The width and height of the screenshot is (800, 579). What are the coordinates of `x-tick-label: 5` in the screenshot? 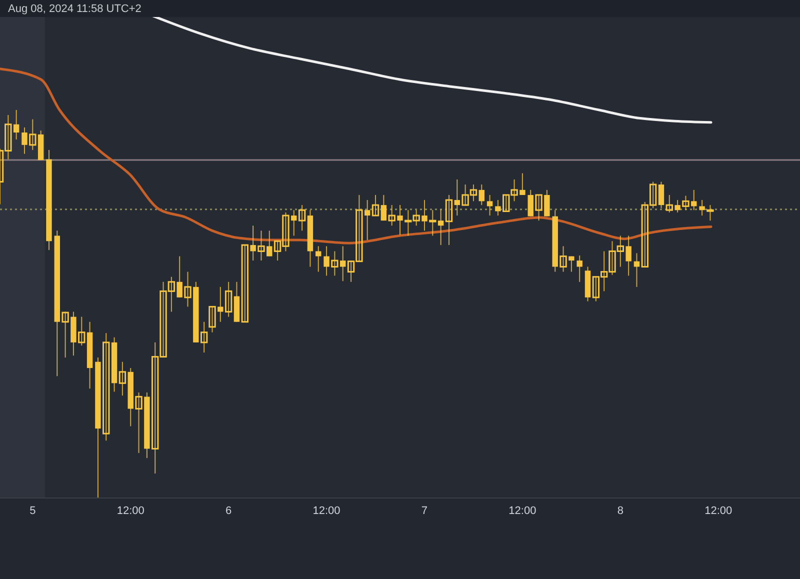 It's located at (33, 511).